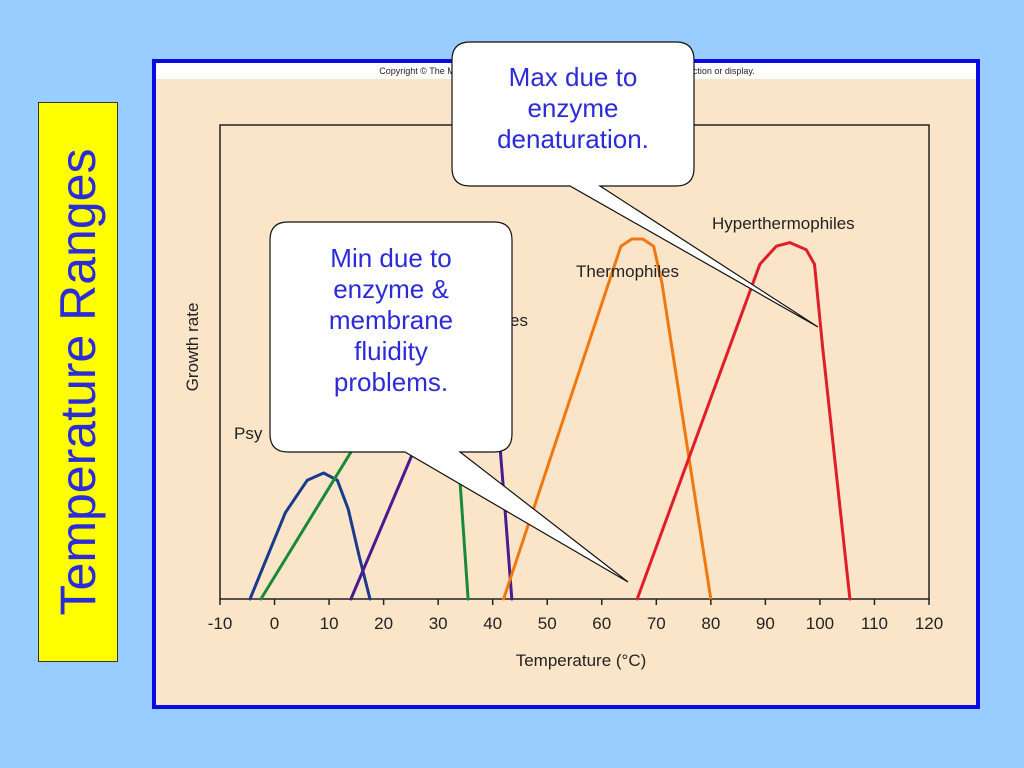  I want to click on series-line-psychrophiles, so click(310, 536).